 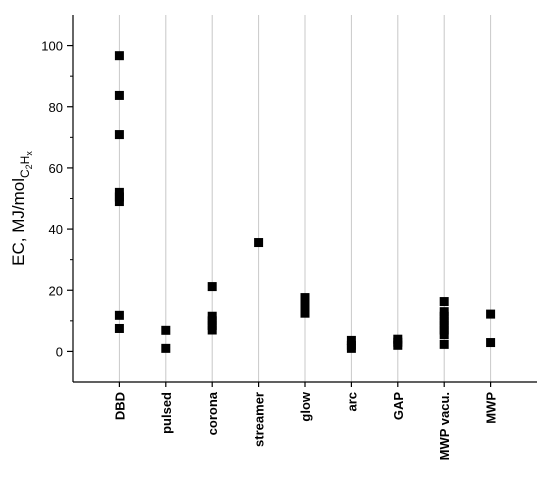 What do you see at coordinates (259, 419) in the screenshot?
I see `x-tick-label: streamer` at bounding box center [259, 419].